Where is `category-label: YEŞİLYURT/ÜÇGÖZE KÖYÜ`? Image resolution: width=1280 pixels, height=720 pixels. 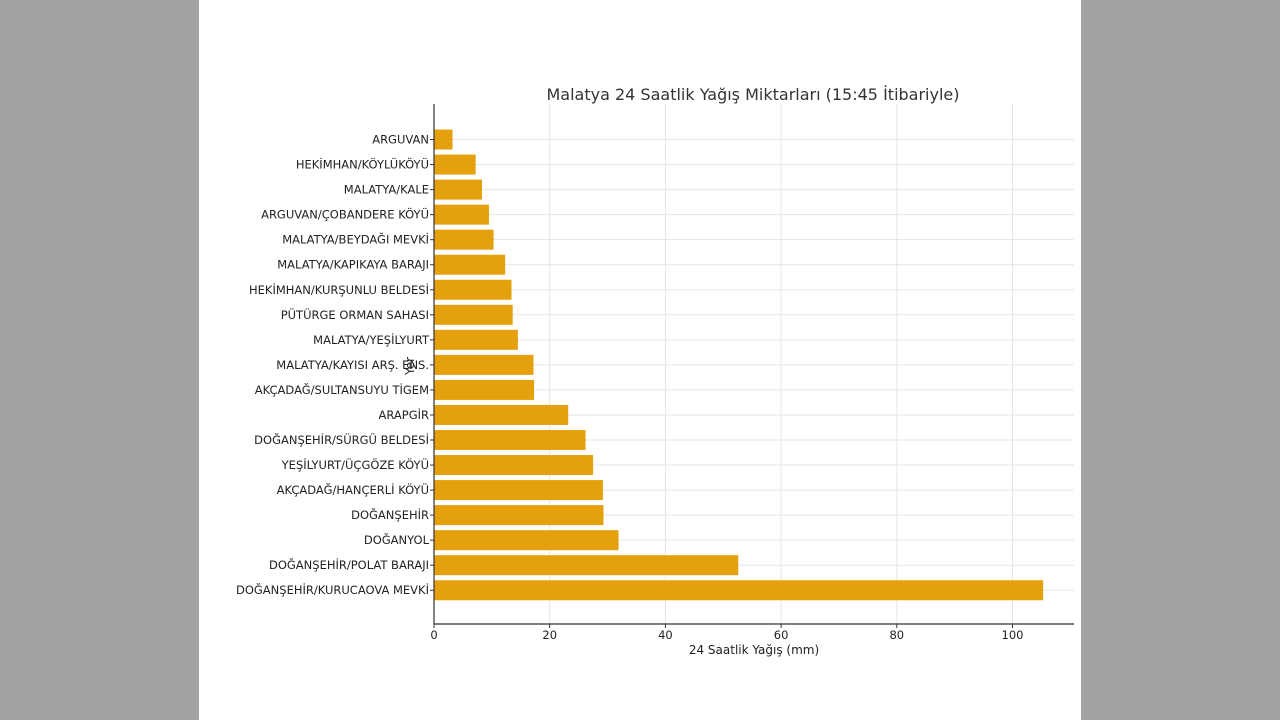
category-label: YEŞİLYURT/ÜÇGÖZE KÖYÜ is located at coordinates (355, 464).